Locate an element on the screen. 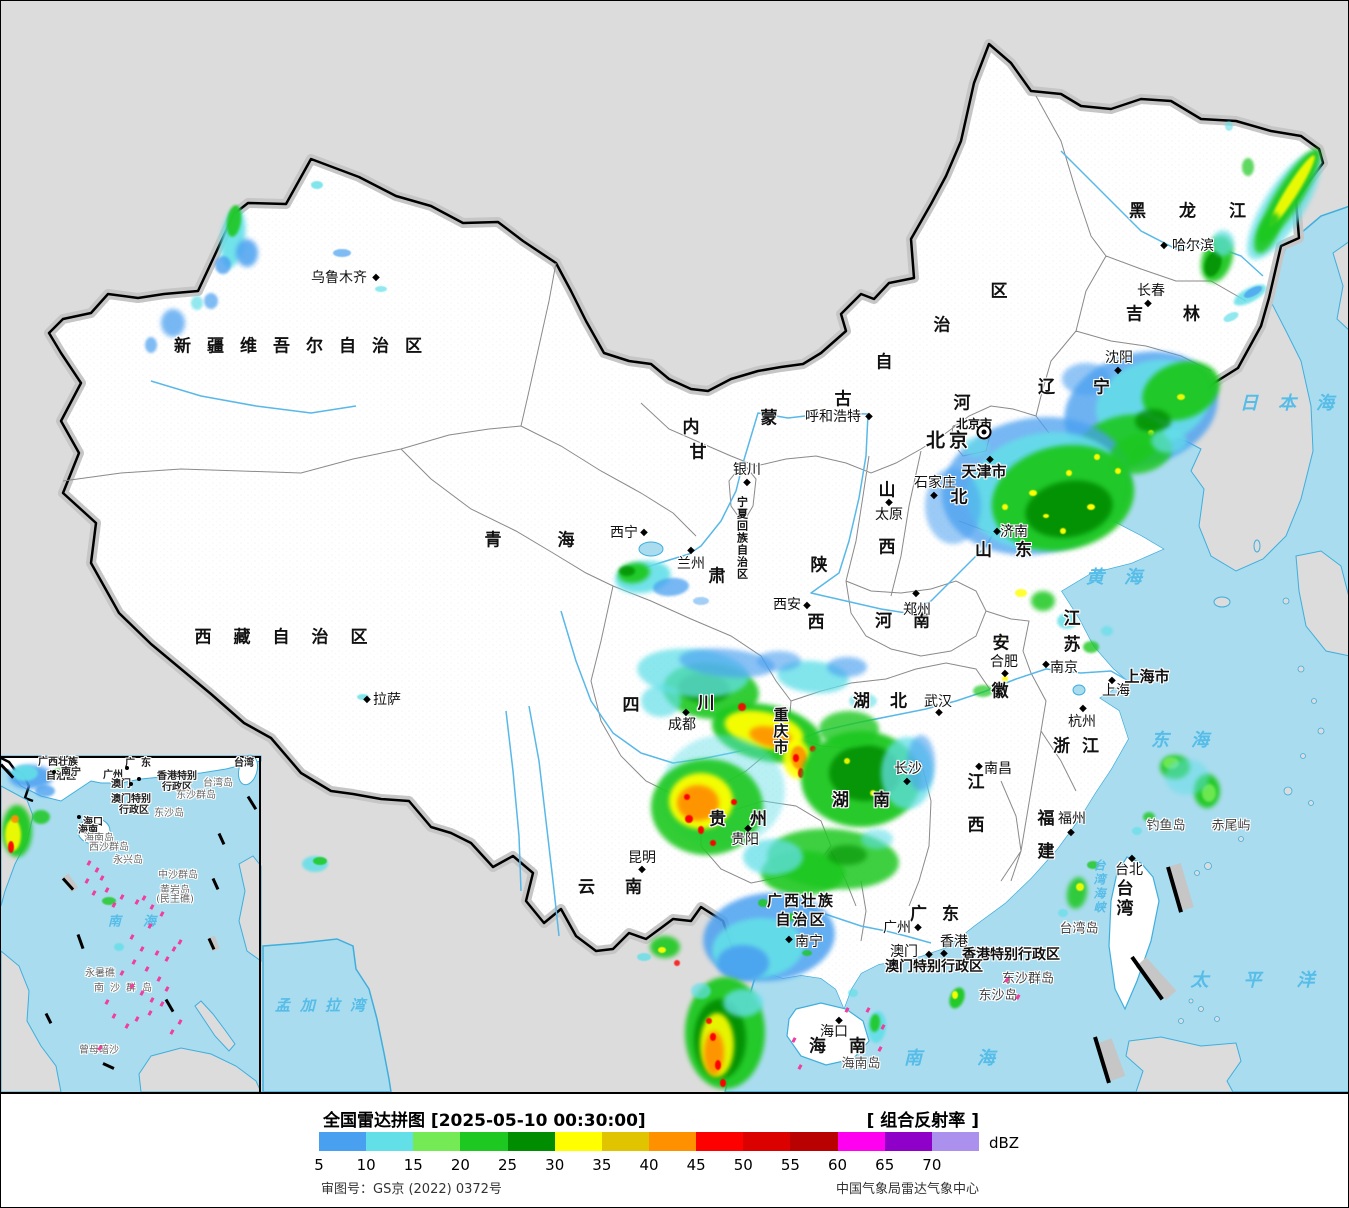  colorbar is located at coordinates (649, 1141).